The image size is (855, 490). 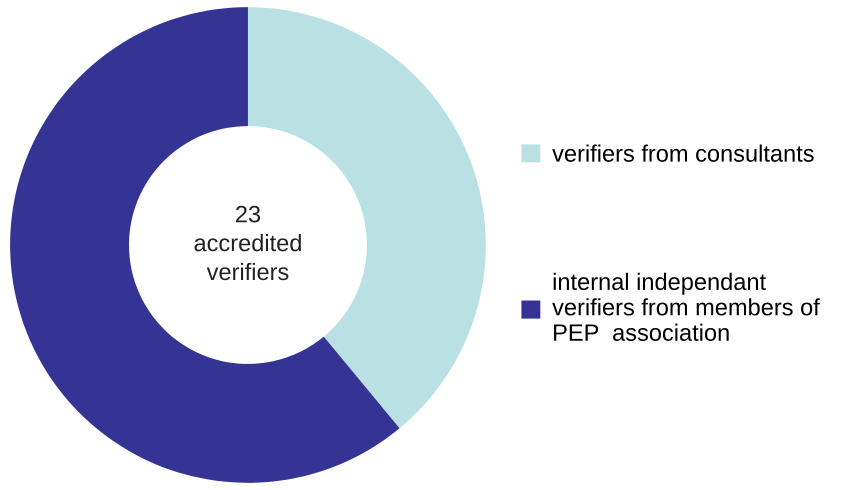 What do you see at coordinates (247, 243) in the screenshot?
I see `text: 23 accredited verifiers` at bounding box center [247, 243].